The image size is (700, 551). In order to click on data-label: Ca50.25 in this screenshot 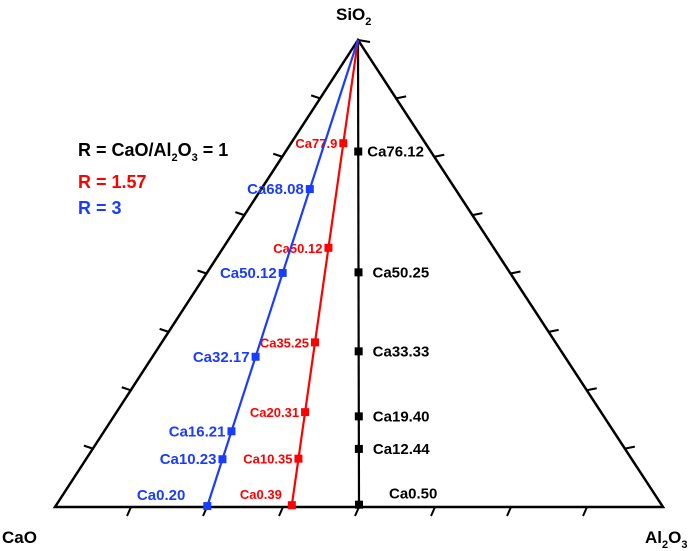, I will do `click(400, 272)`.